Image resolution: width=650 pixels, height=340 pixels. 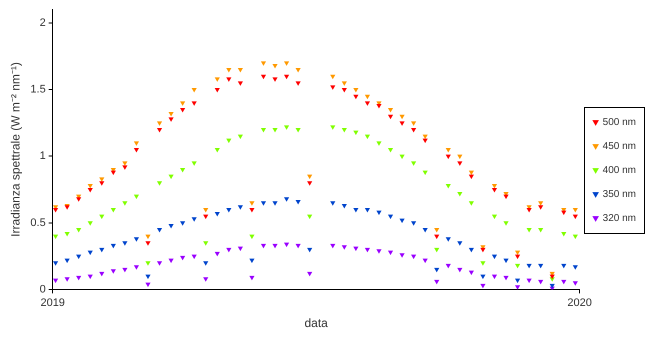 What do you see at coordinates (38, 90) in the screenshot?
I see `y-tick-label: 1.5` at bounding box center [38, 90].